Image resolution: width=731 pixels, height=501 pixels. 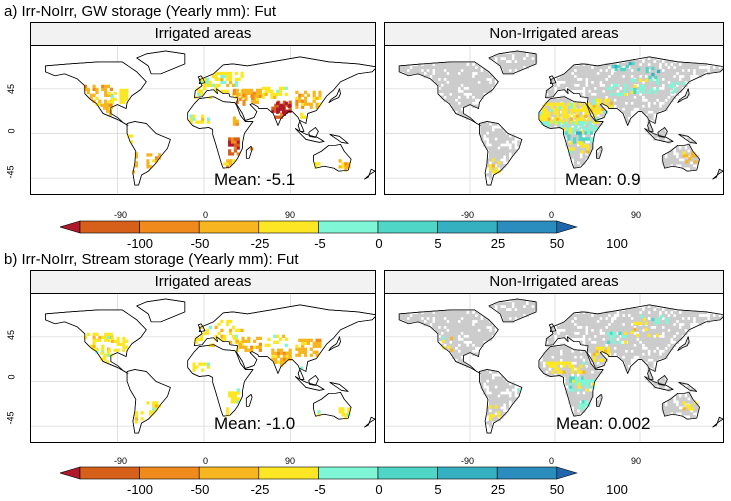 What do you see at coordinates (557, 243) in the screenshot?
I see `cb-a-label-7: 50` at bounding box center [557, 243].